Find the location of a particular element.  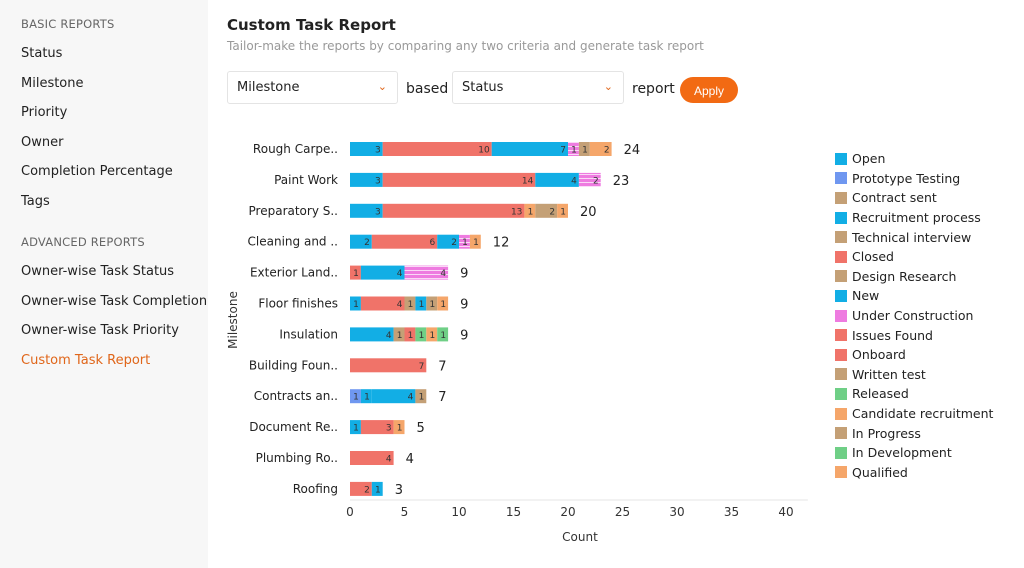

total-label: 20 is located at coordinates (588, 212).